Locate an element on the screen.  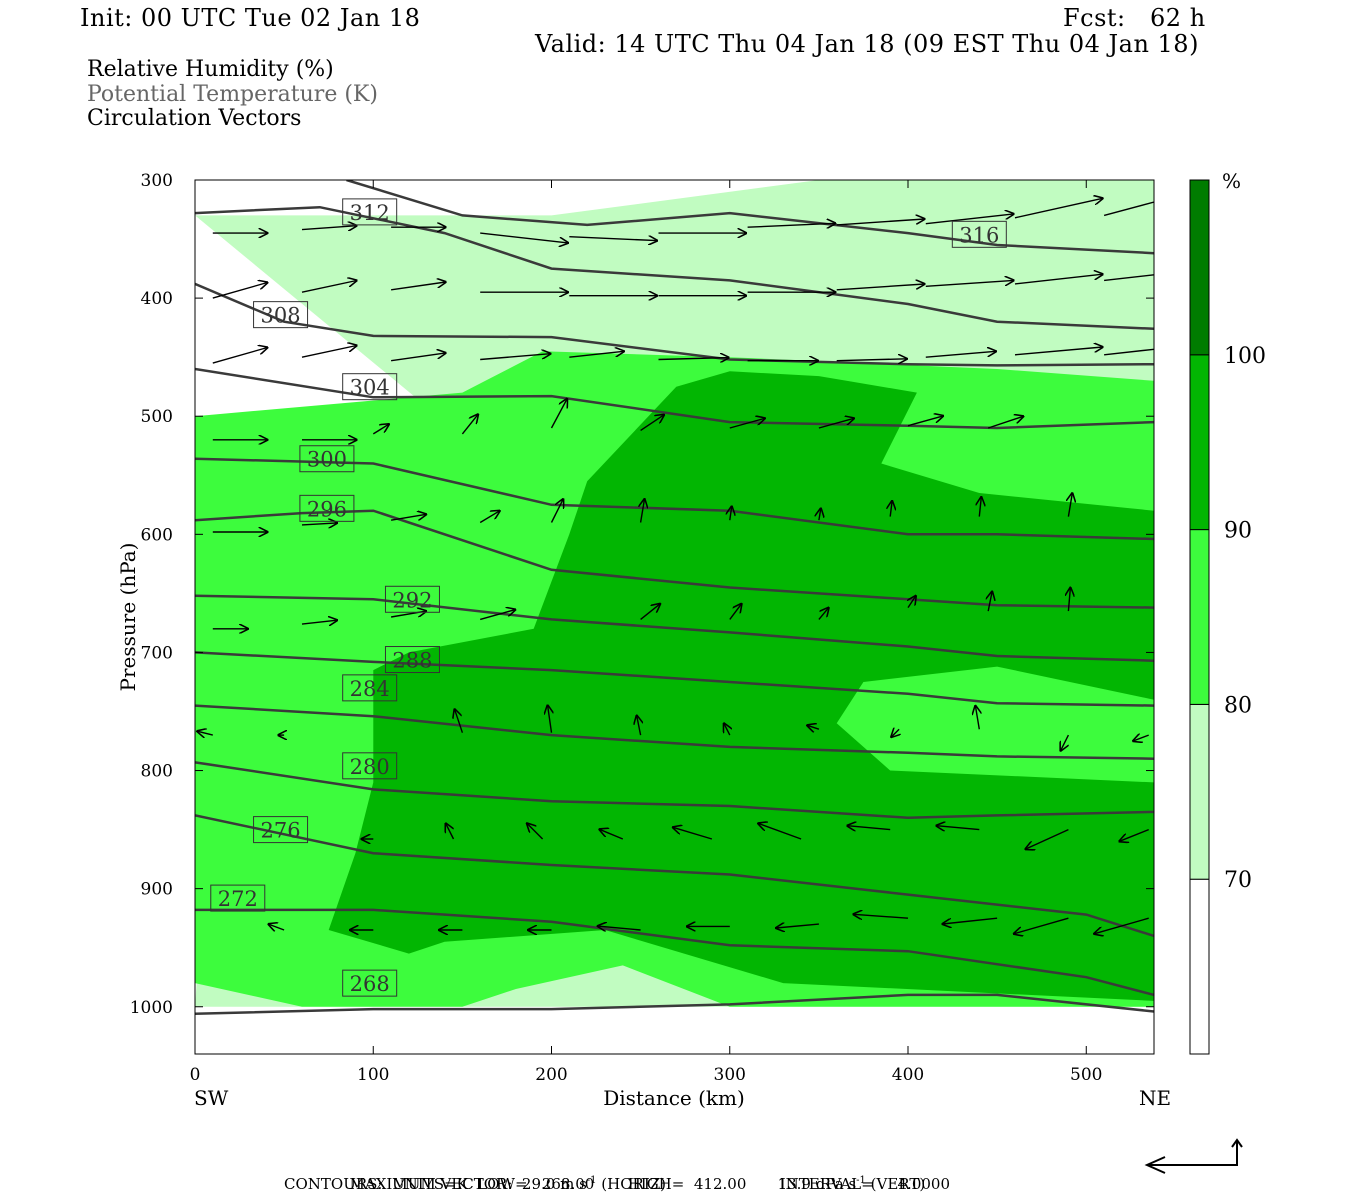
isentrope-label: 308 is located at coordinates (281, 316).